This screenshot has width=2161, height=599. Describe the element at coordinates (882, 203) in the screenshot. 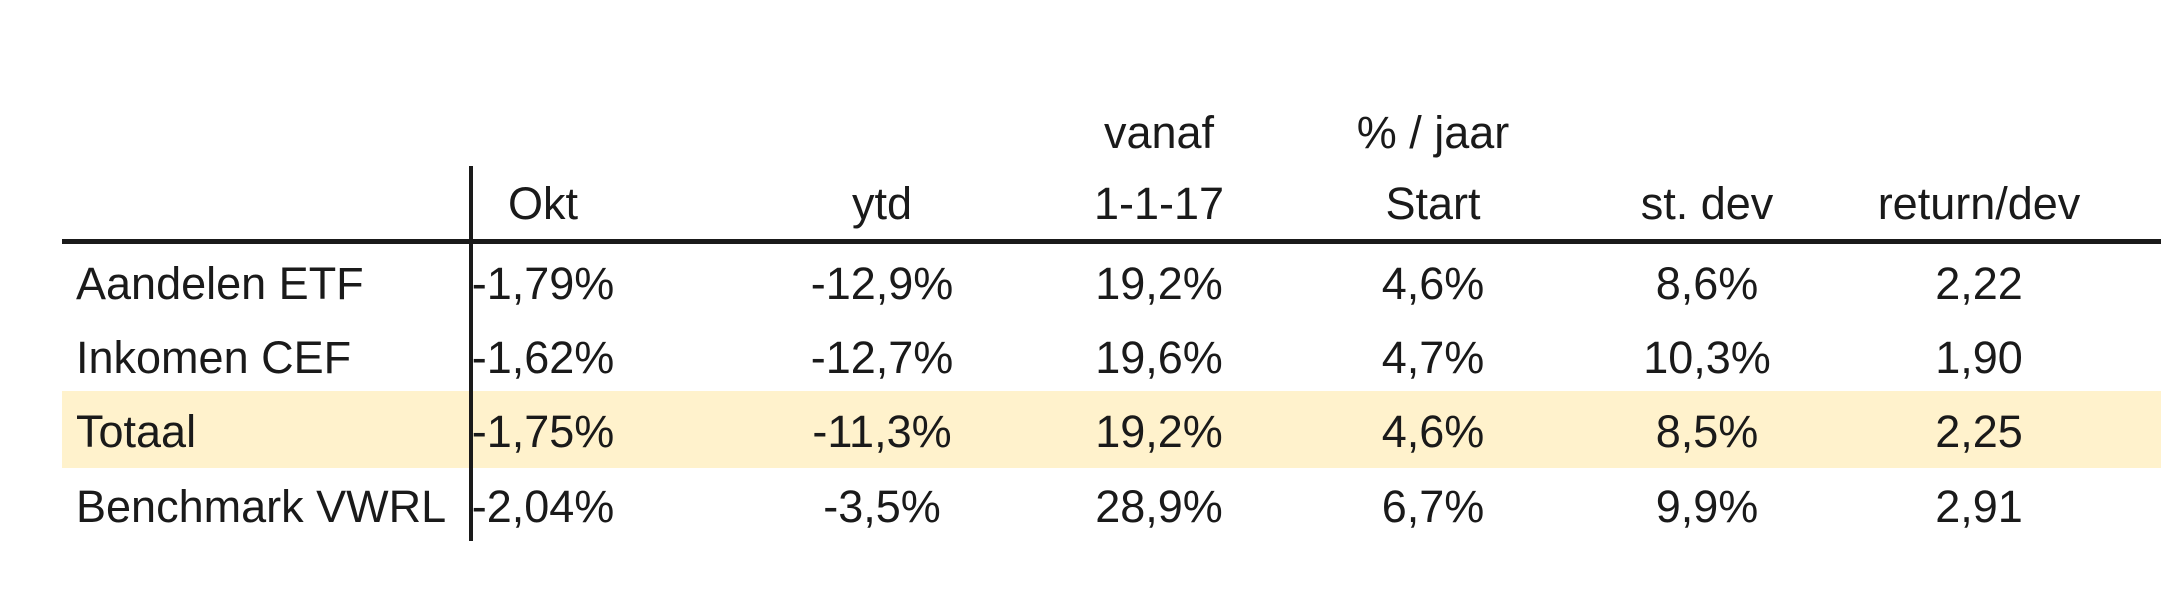

I see `header-ytd: ytd` at that location.